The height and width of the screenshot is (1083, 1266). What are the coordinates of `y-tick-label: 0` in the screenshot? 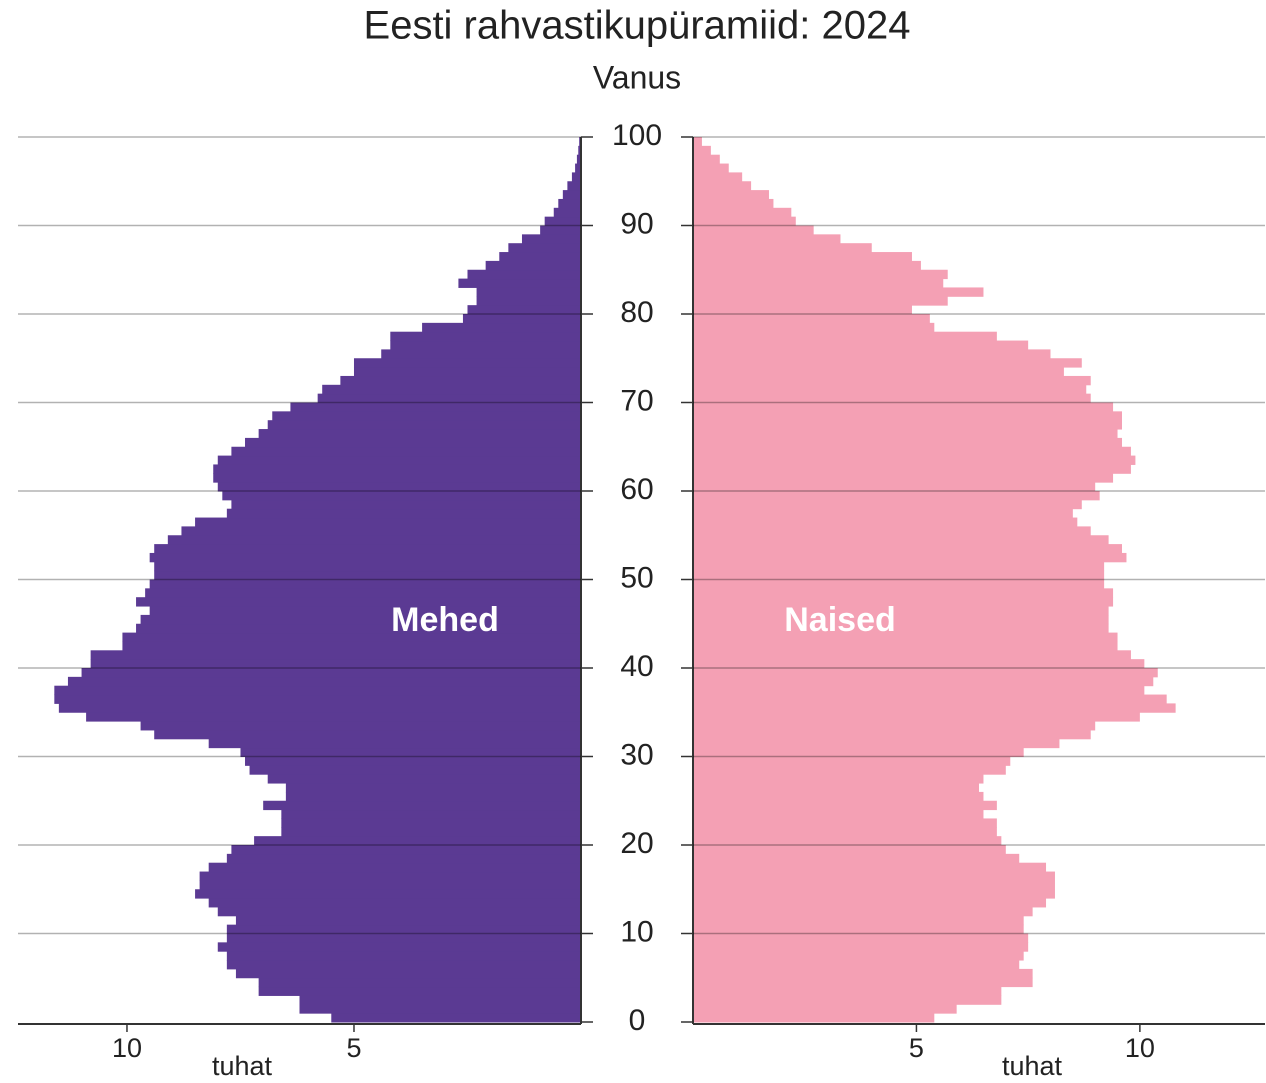 It's located at (637, 1020).